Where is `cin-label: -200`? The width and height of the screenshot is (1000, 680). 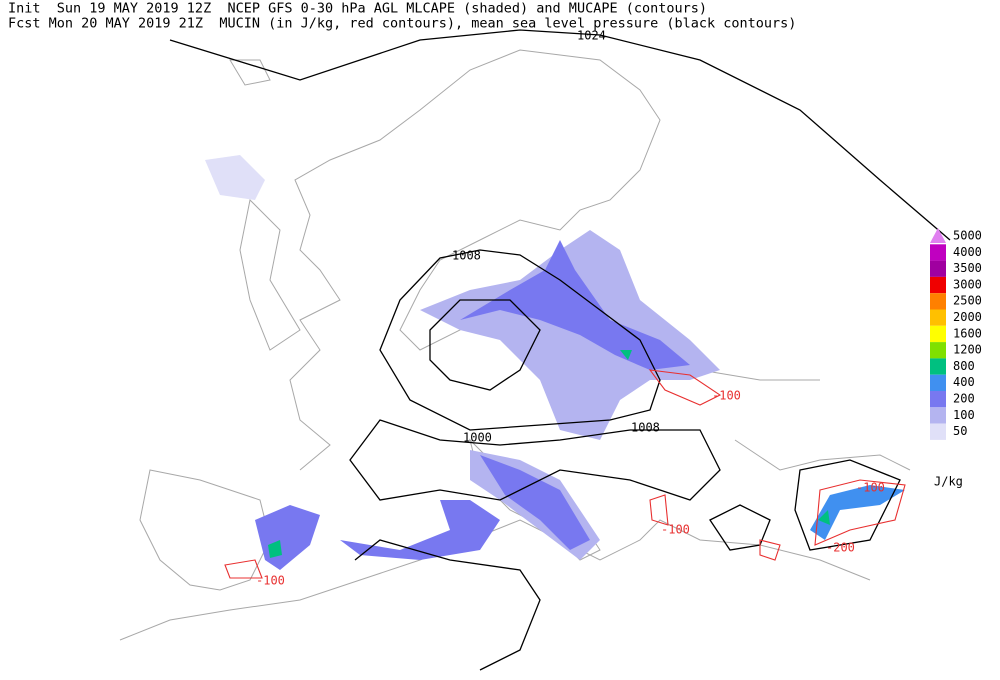
cin-label: -200 is located at coordinates (840, 548).